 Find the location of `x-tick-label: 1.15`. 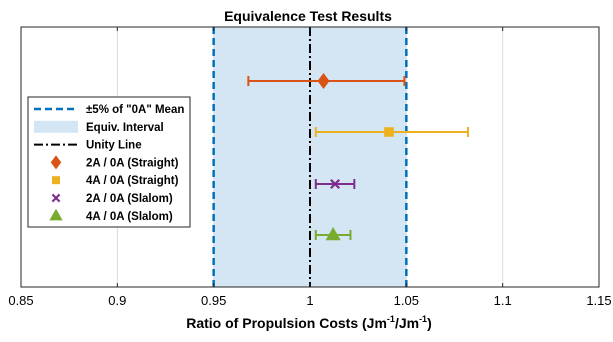

x-tick-label: 1.15 is located at coordinates (598, 300).